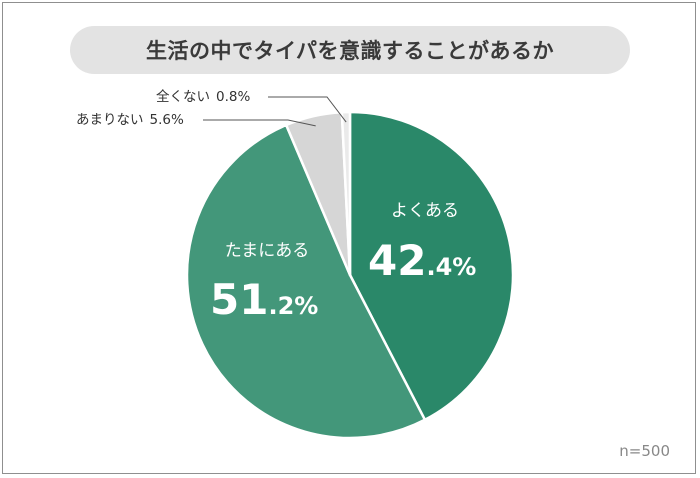 This screenshot has width=700, height=478. I want to click on slice-label-mattakunai: 全くない 0.8%, so click(203, 96).